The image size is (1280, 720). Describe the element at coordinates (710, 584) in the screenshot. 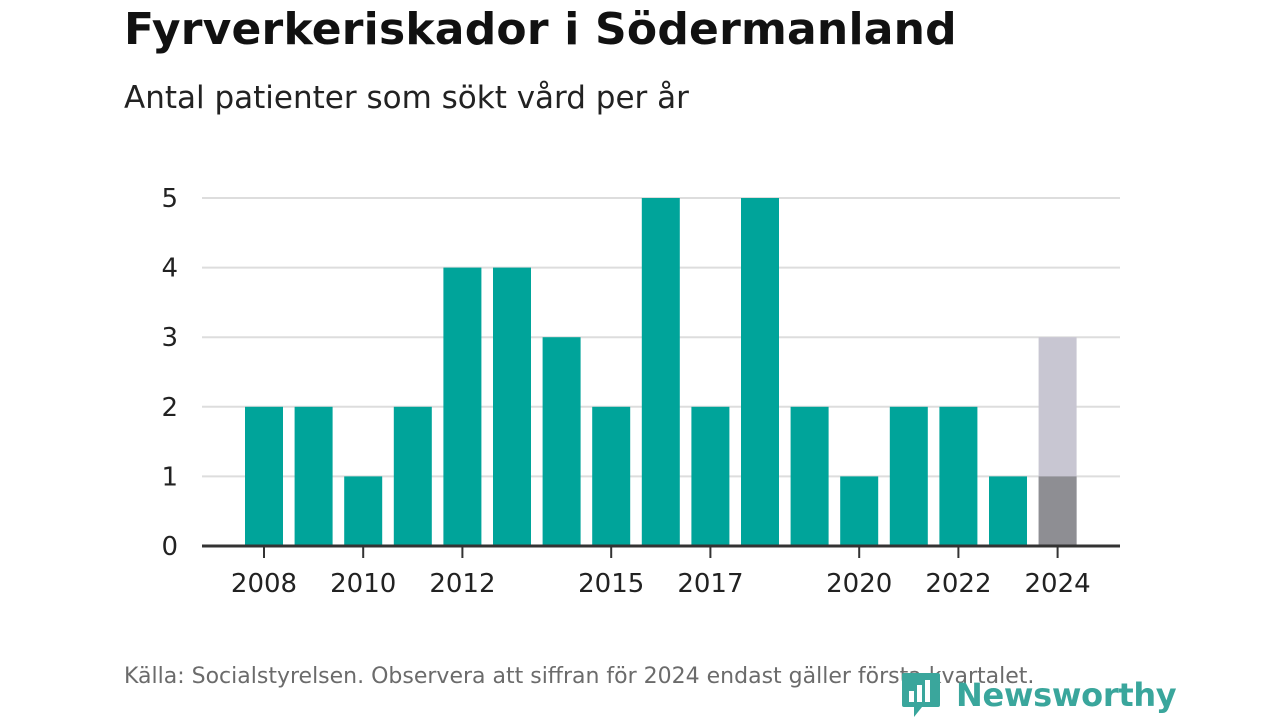

I see `x-tick-label: 2017` at that location.